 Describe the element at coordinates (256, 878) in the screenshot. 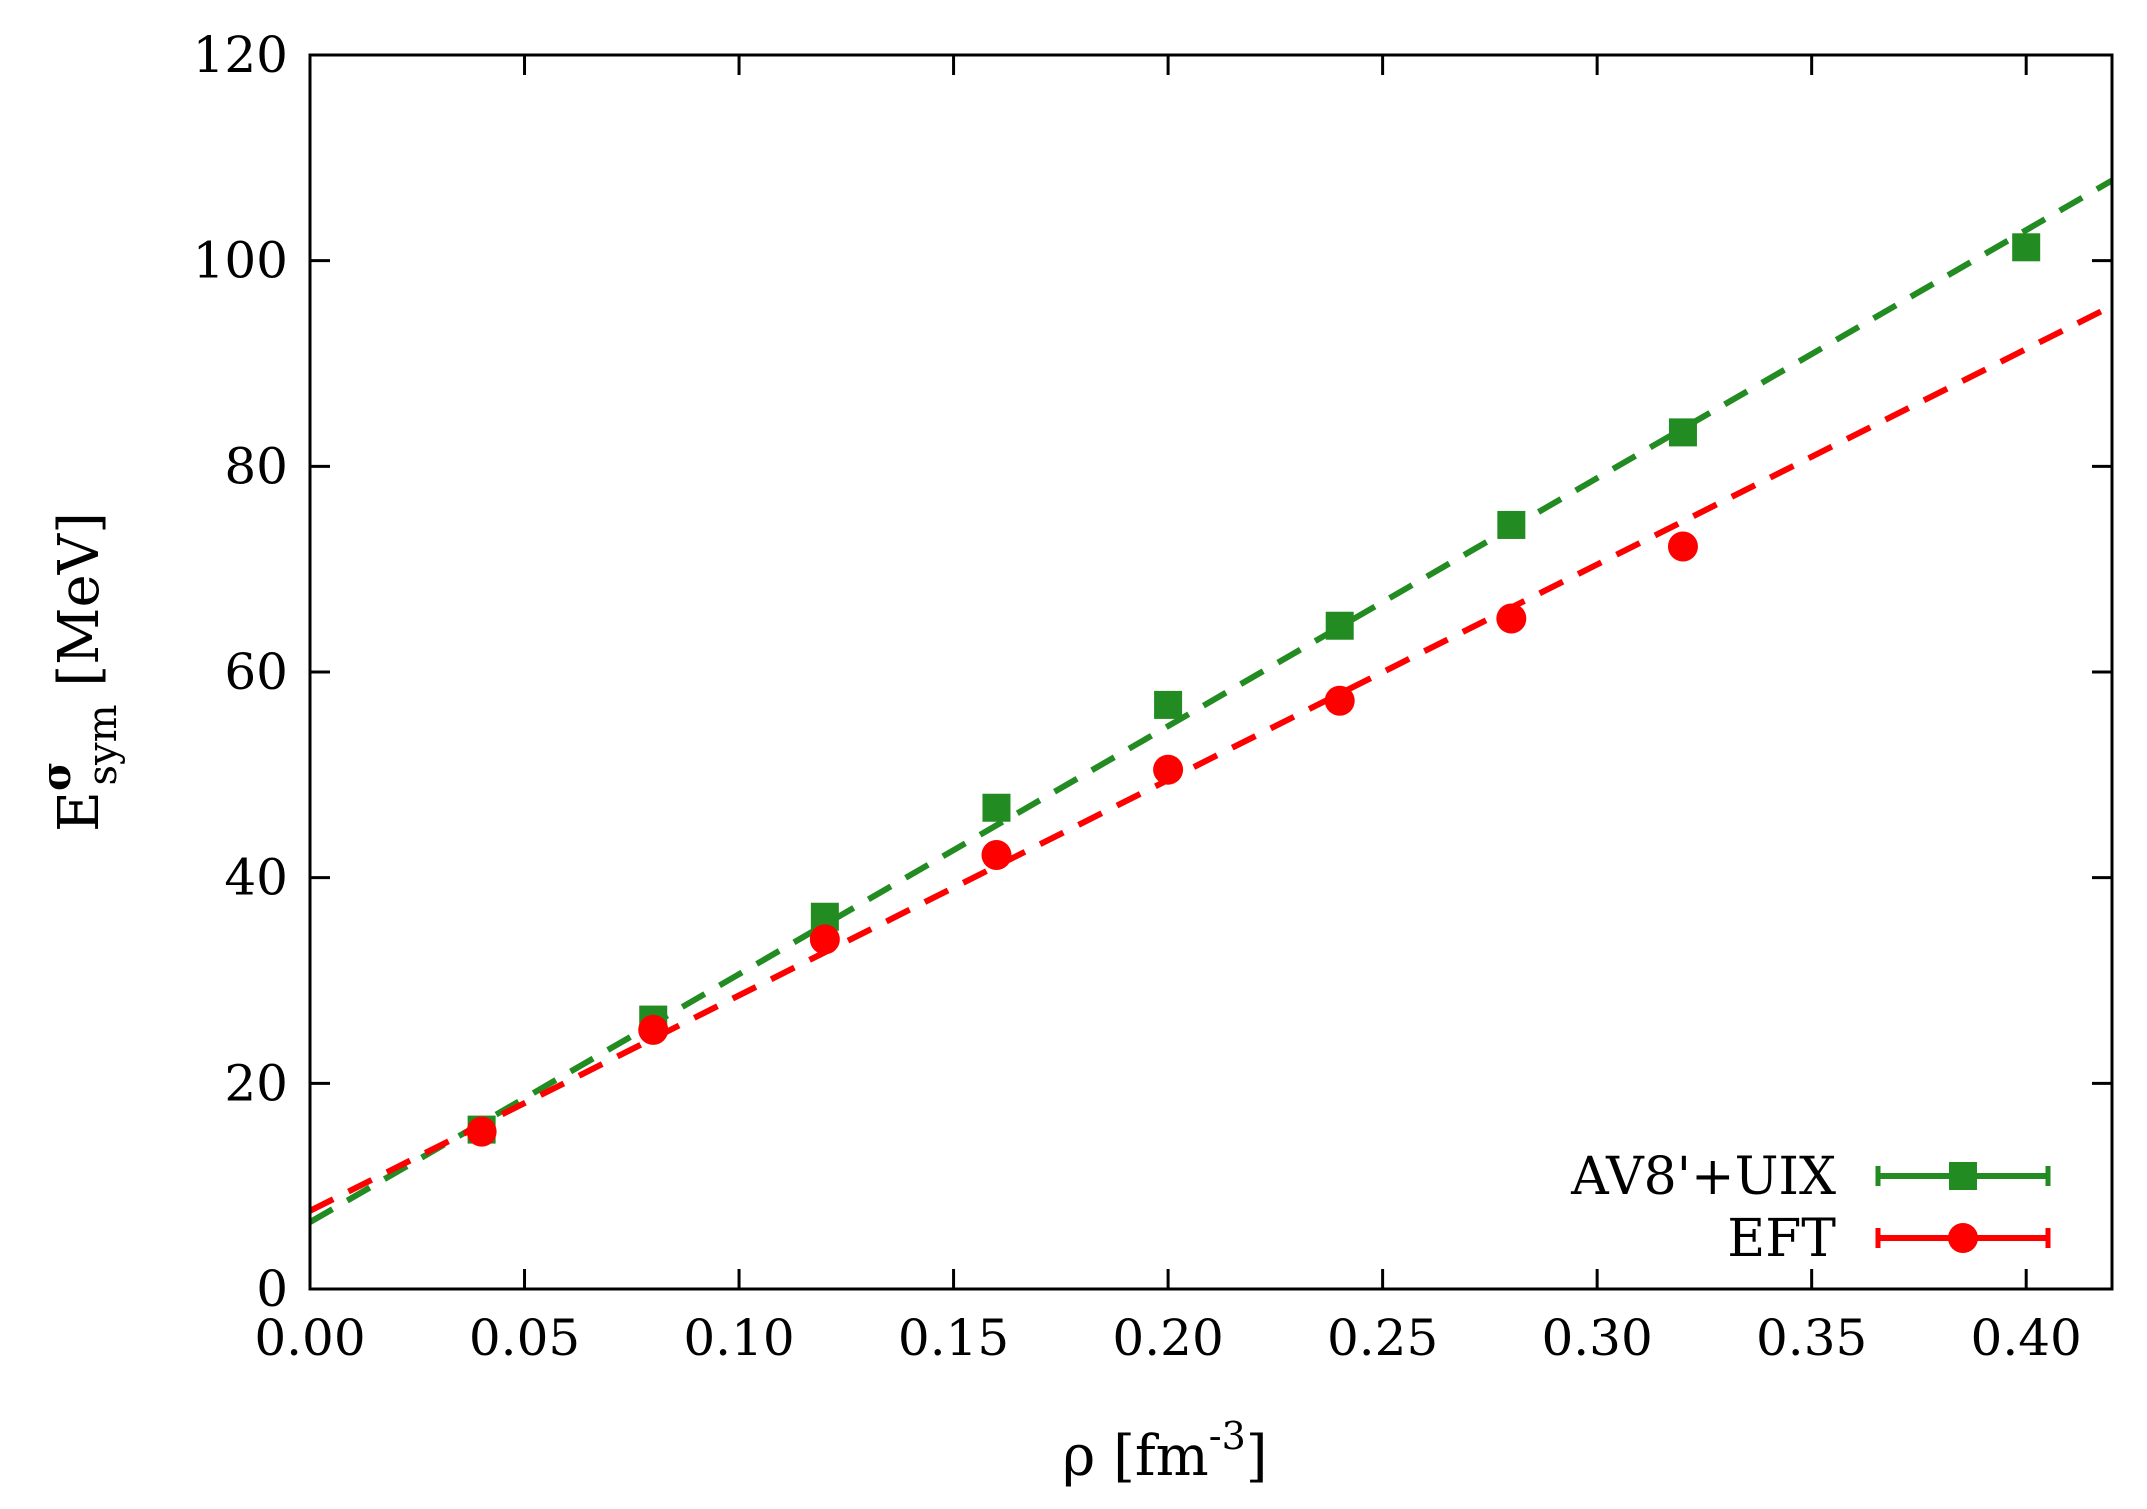

I see `y-tick-label: 40` at that location.